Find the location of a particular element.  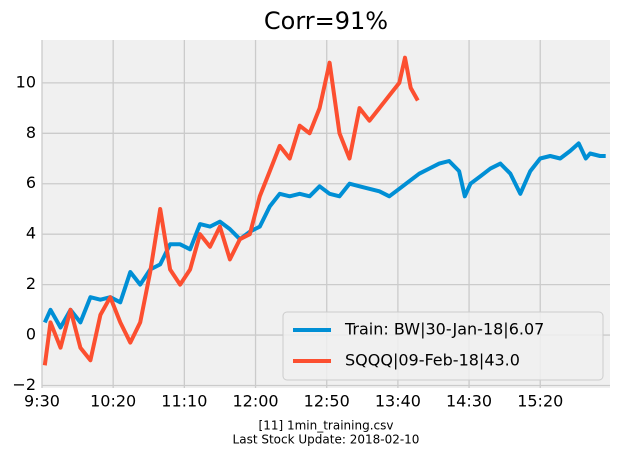

y-tick-label: 0 is located at coordinates (31, 334).